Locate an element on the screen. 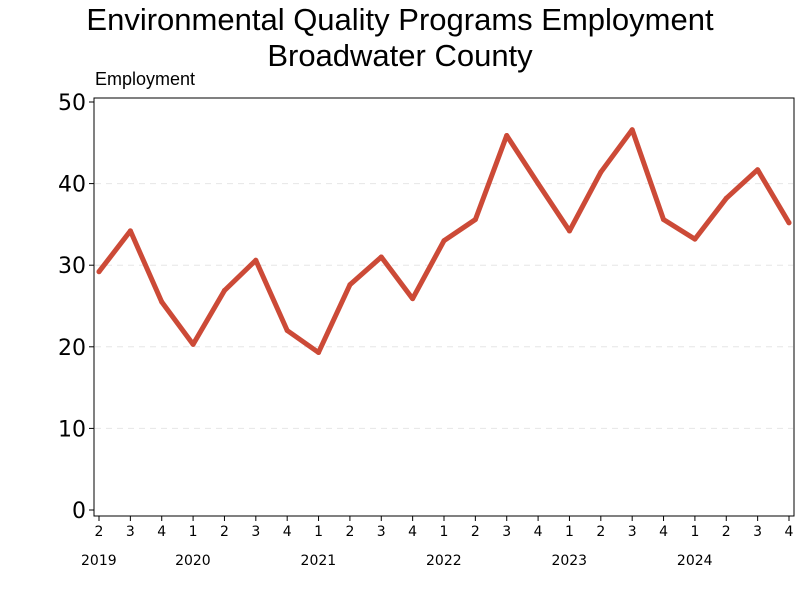 This screenshot has width=800, height=600. y-tick-label: 50 is located at coordinates (72, 103).